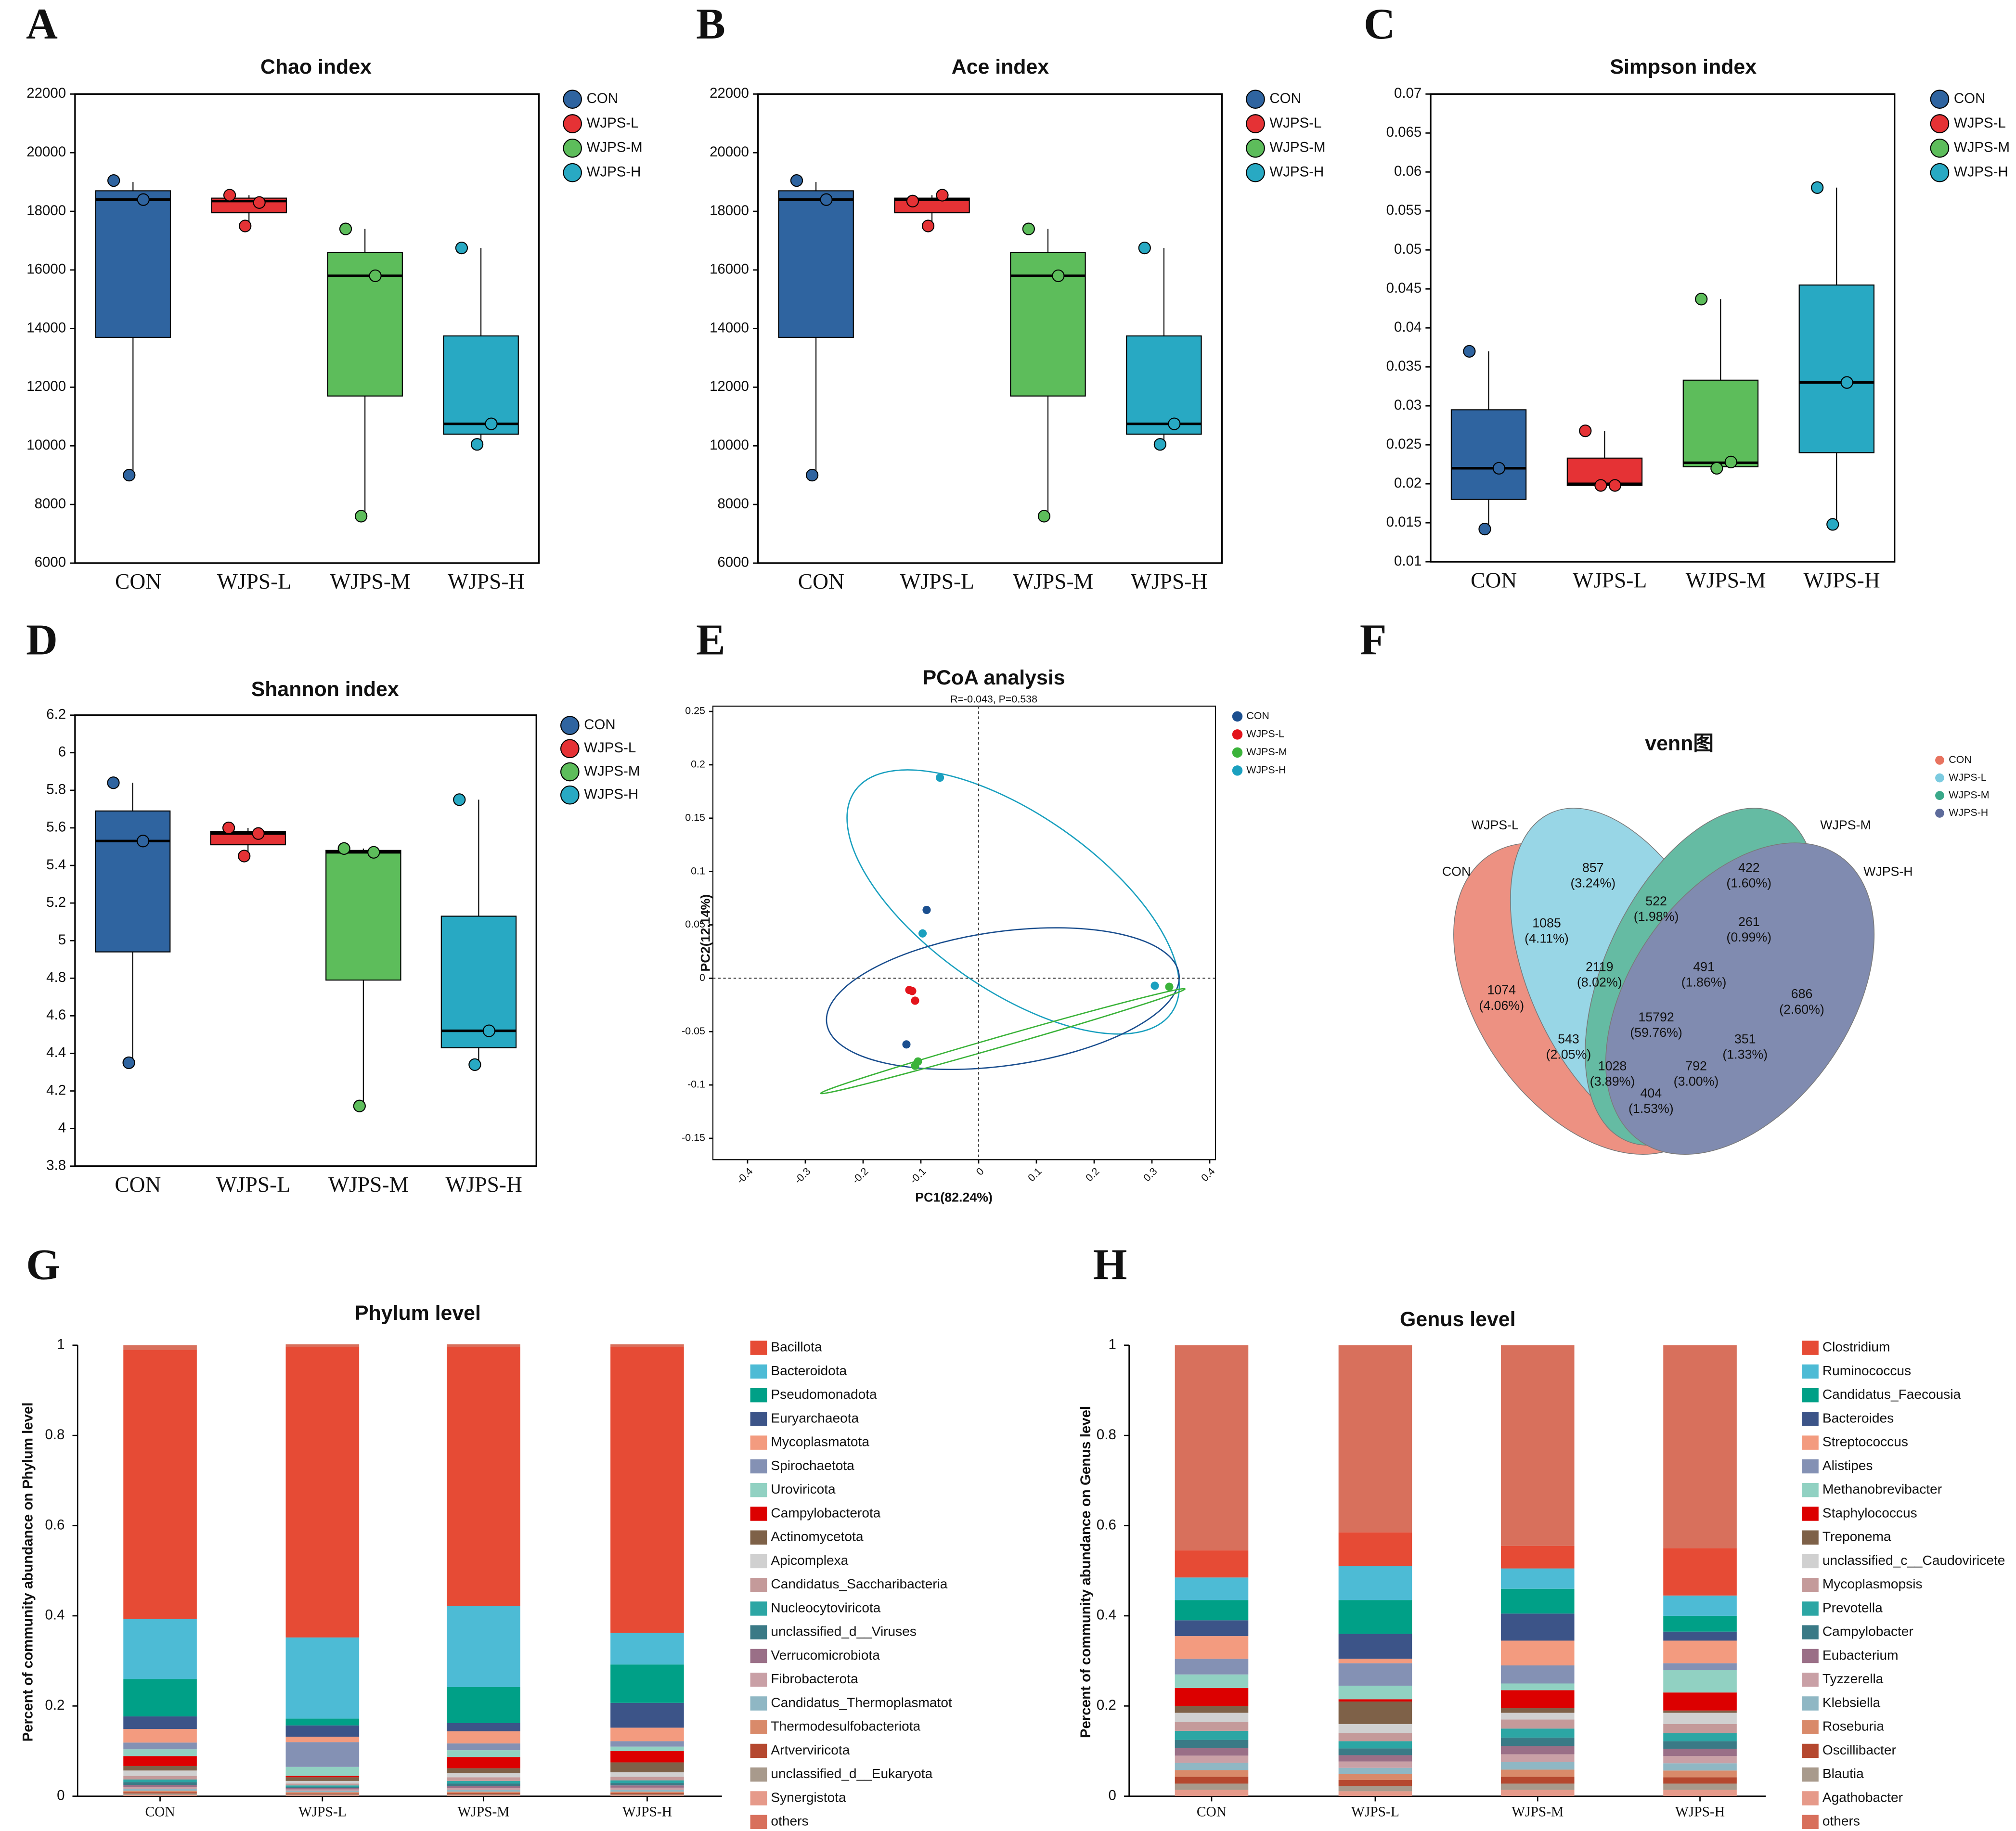  Describe the element at coordinates (1745, 1054) in the screenshot. I see `region-percent: (1.33%)` at that location.